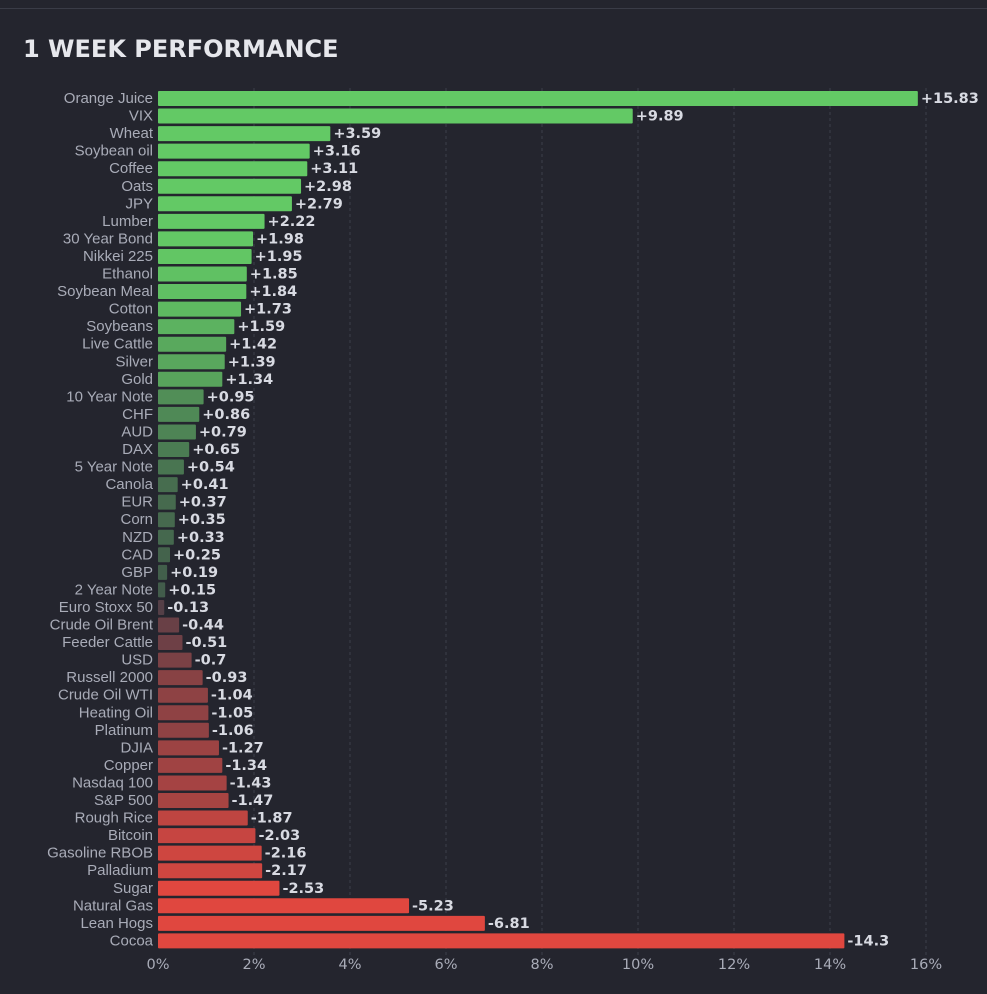 The height and width of the screenshot is (994, 987). I want to click on data-label: -14.3, so click(868, 941).